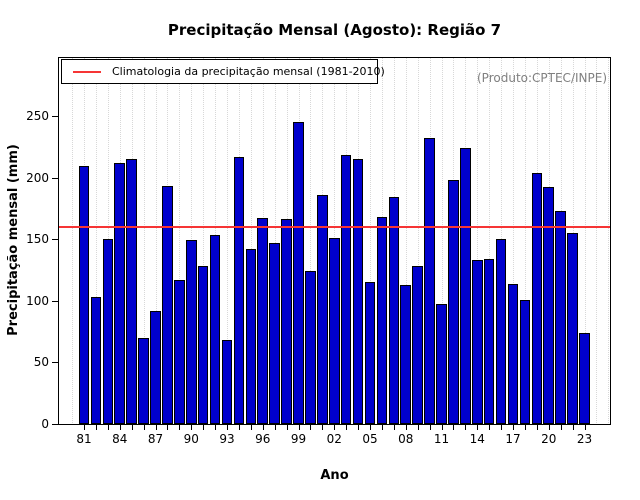  Describe the element at coordinates (406, 354) in the screenshot. I see `bar-2008` at that location.